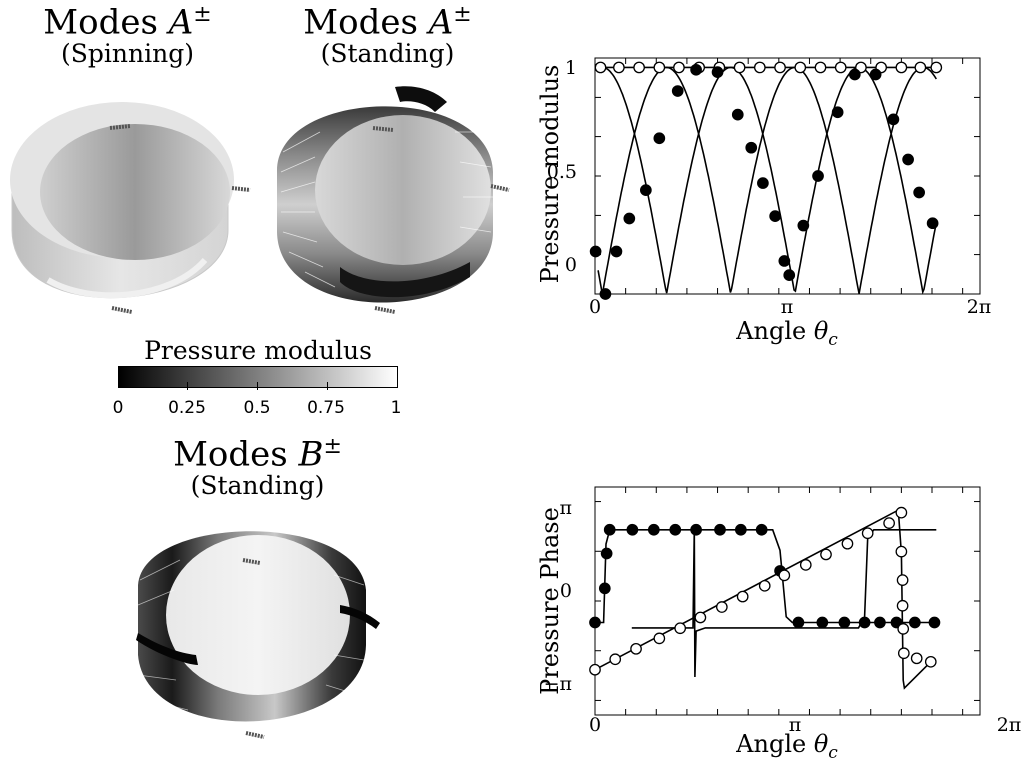 This screenshot has width=1026, height=766. I want to click on colorbar, so click(258, 377).